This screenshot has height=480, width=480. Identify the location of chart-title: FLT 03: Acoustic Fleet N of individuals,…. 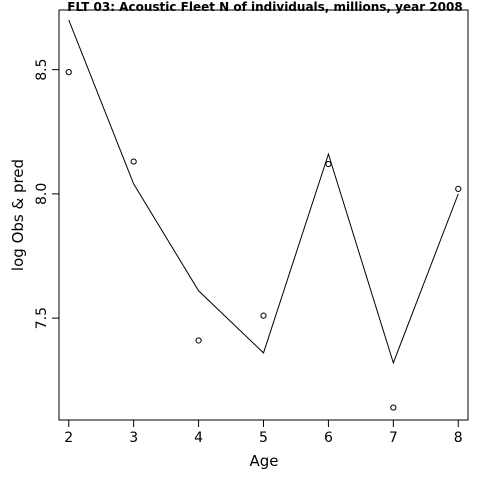
(264, 7).